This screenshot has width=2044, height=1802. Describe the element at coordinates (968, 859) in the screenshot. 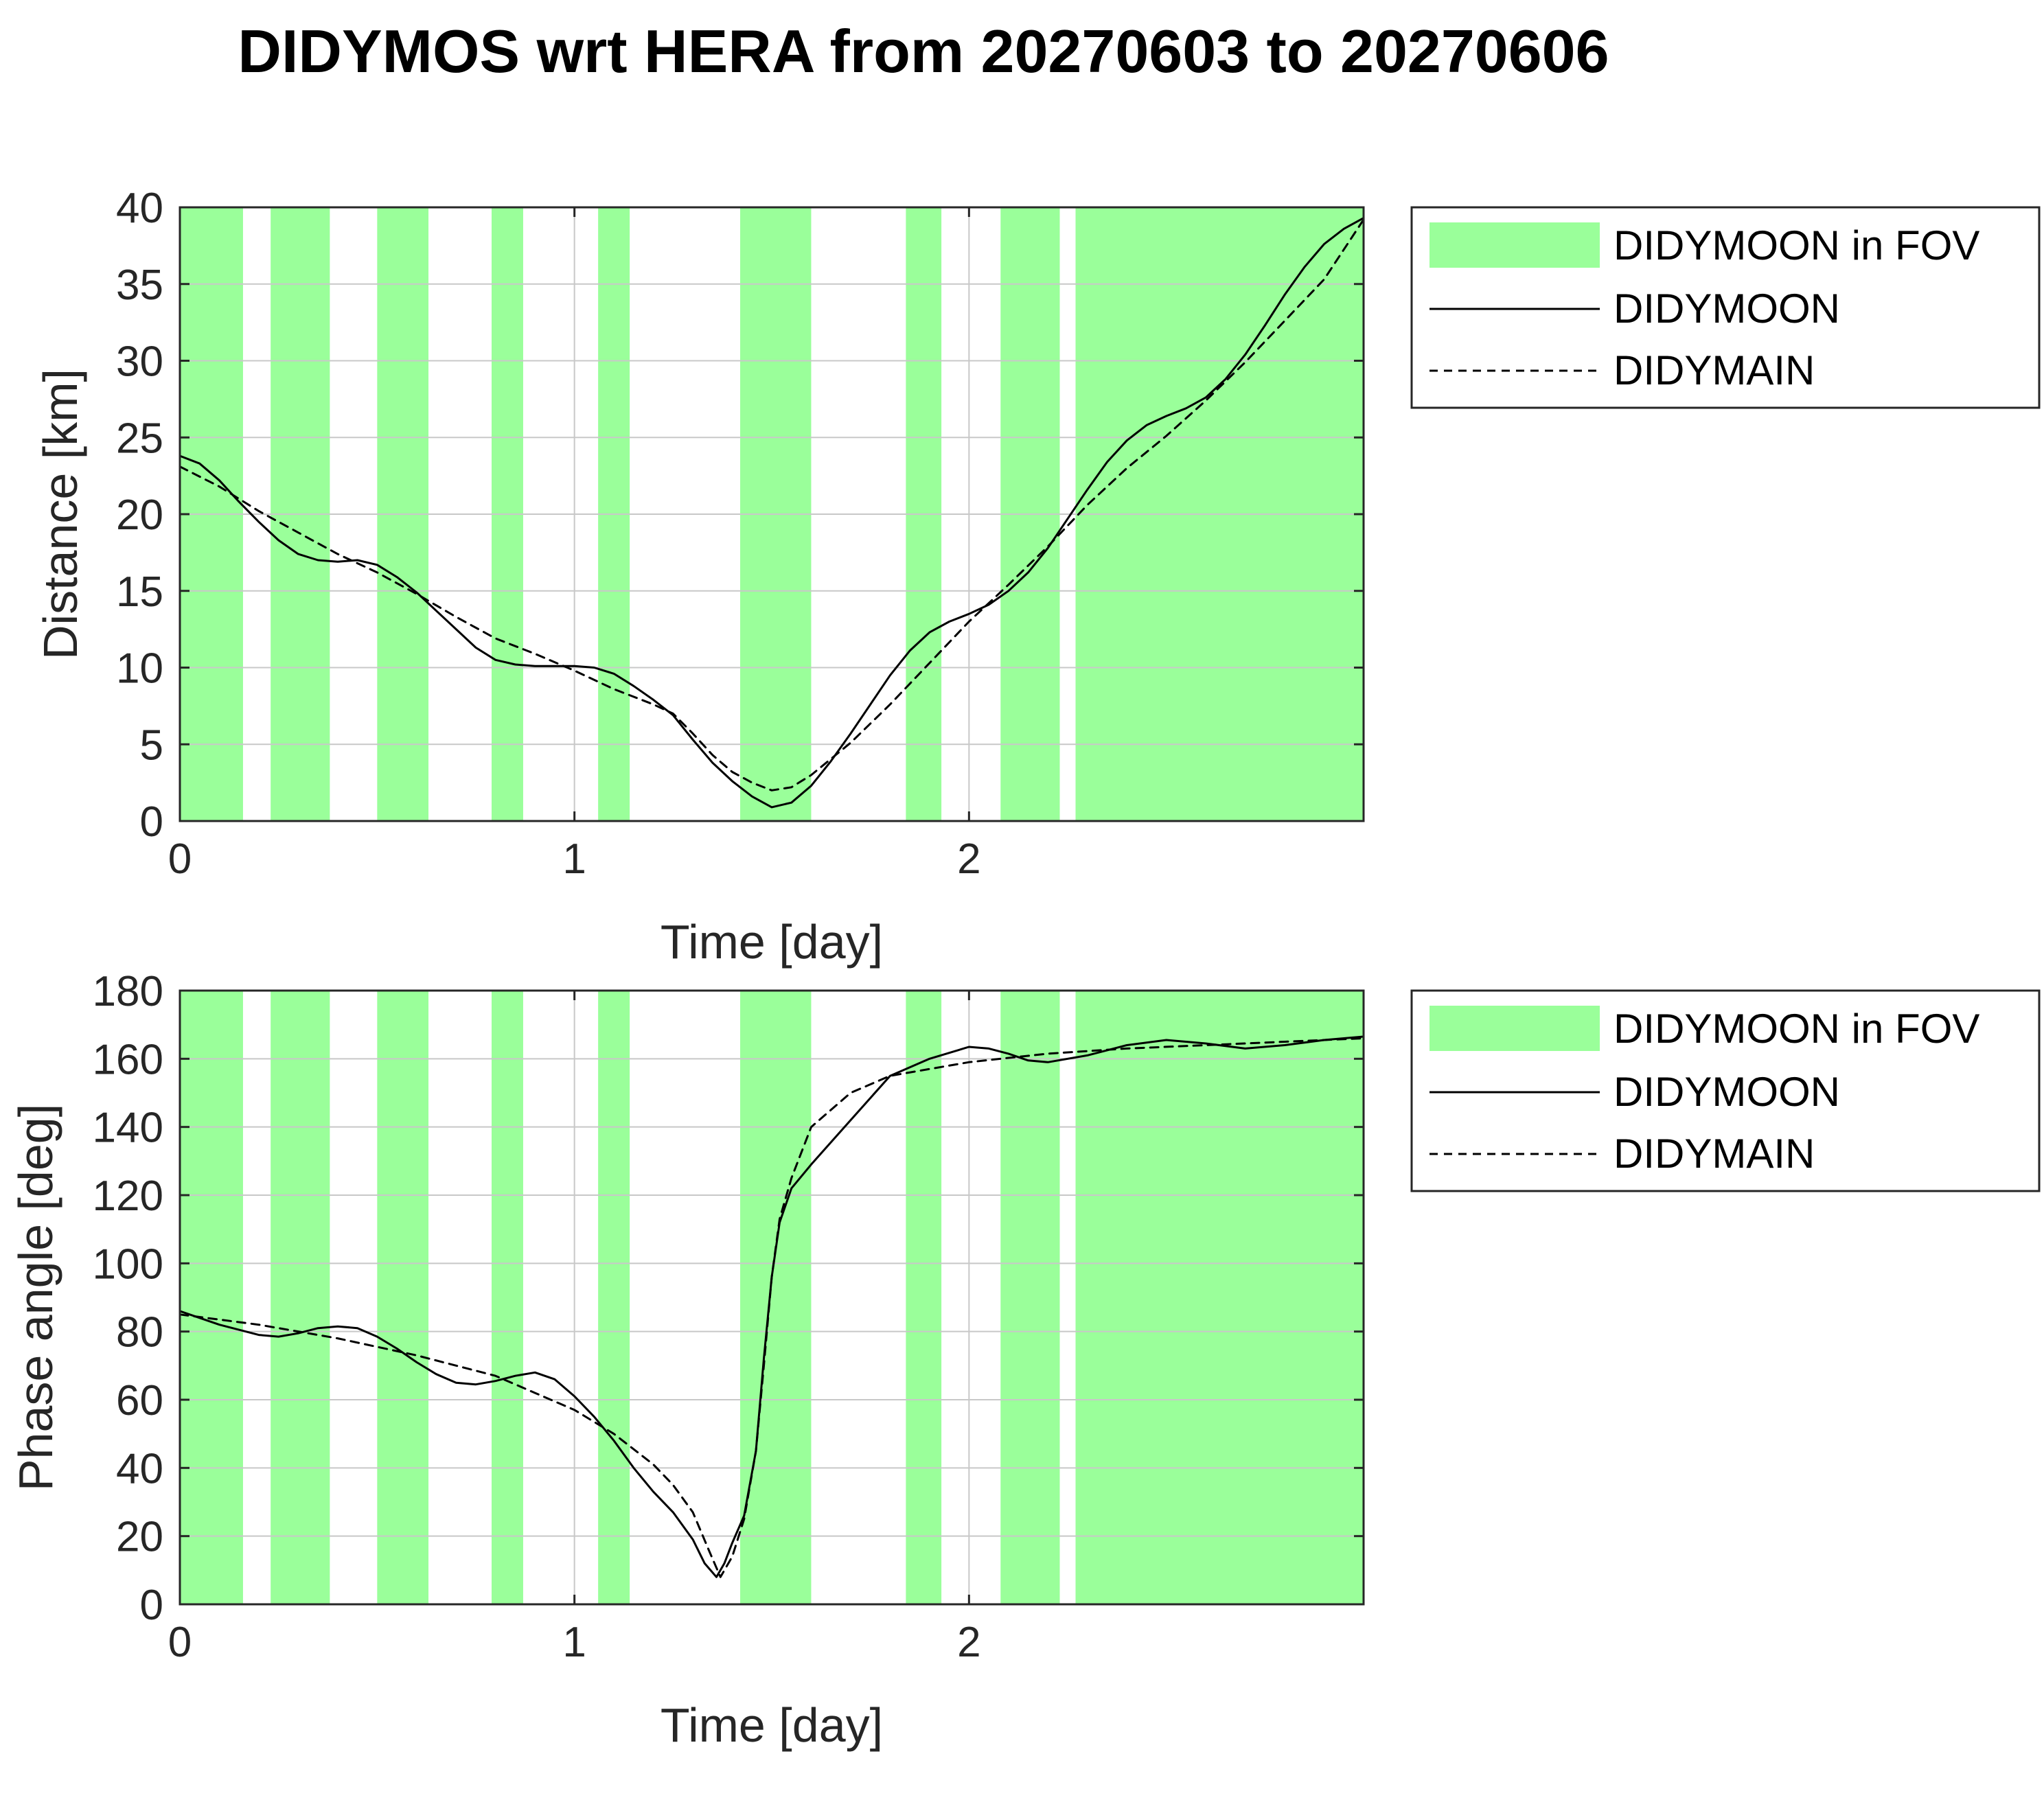

I see `distance-x-tick-label: 2` at that location.